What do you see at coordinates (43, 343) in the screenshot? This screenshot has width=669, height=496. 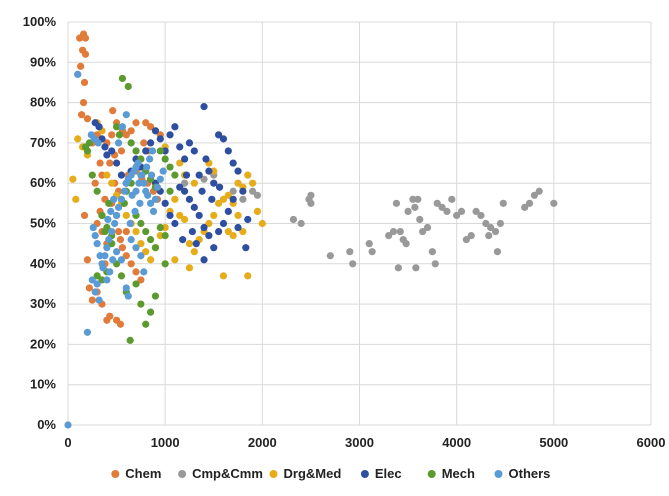 I see `y-tick-label: 20%` at bounding box center [43, 343].